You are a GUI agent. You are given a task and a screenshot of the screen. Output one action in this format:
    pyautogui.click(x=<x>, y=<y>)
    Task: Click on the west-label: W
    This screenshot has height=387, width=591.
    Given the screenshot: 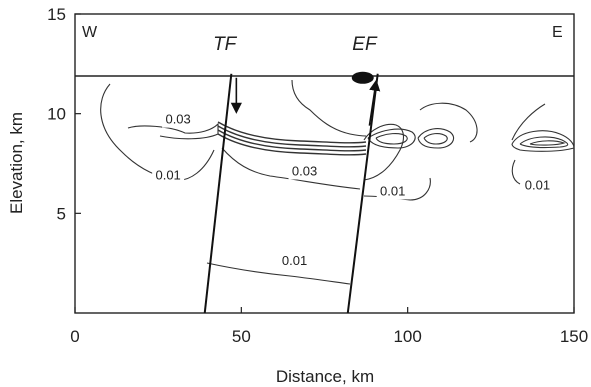 What is the action you would take?
    pyautogui.click(x=90, y=32)
    